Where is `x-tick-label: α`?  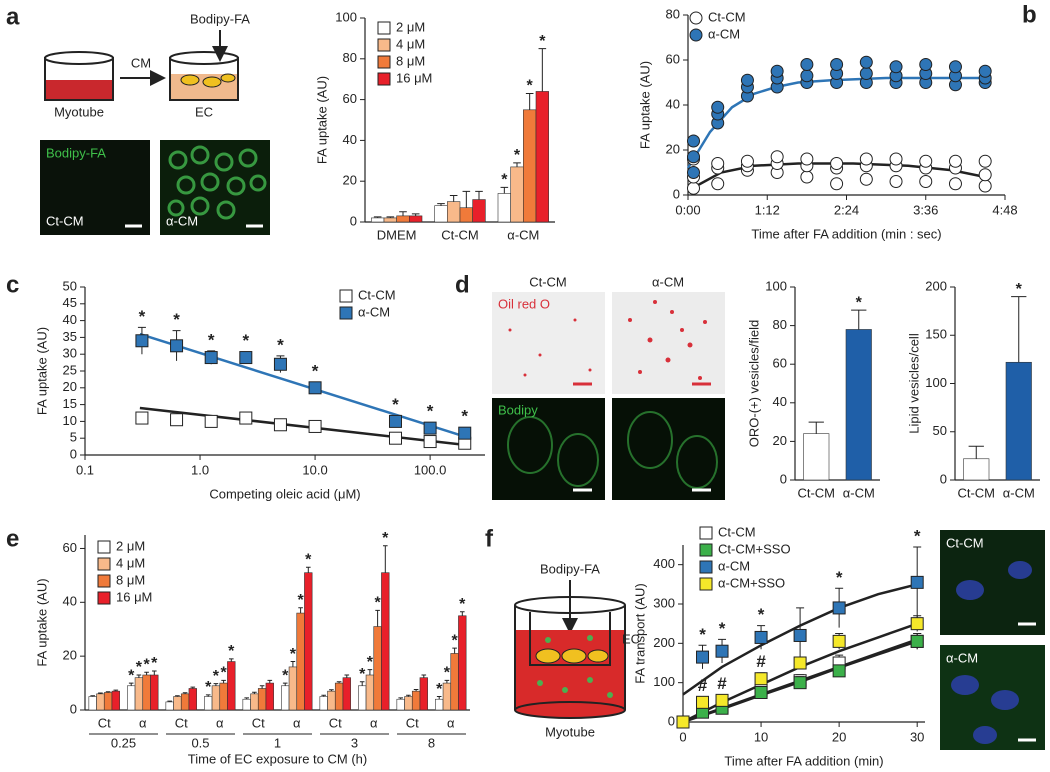
x-tick-label: α is located at coordinates (451, 722).